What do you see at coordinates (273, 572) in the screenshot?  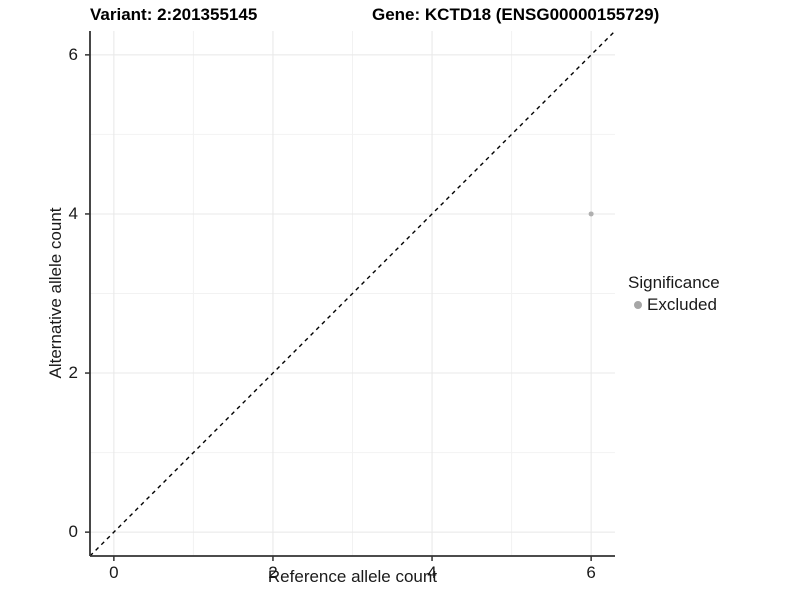 I see `x-tick-label: 2` at bounding box center [273, 572].